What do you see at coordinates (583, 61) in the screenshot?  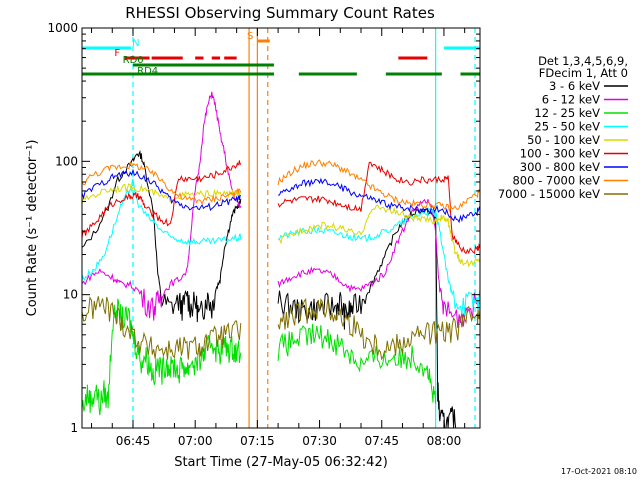 I see `legend-header-0: Det 1,3,4,5,6,9,` at bounding box center [583, 61].